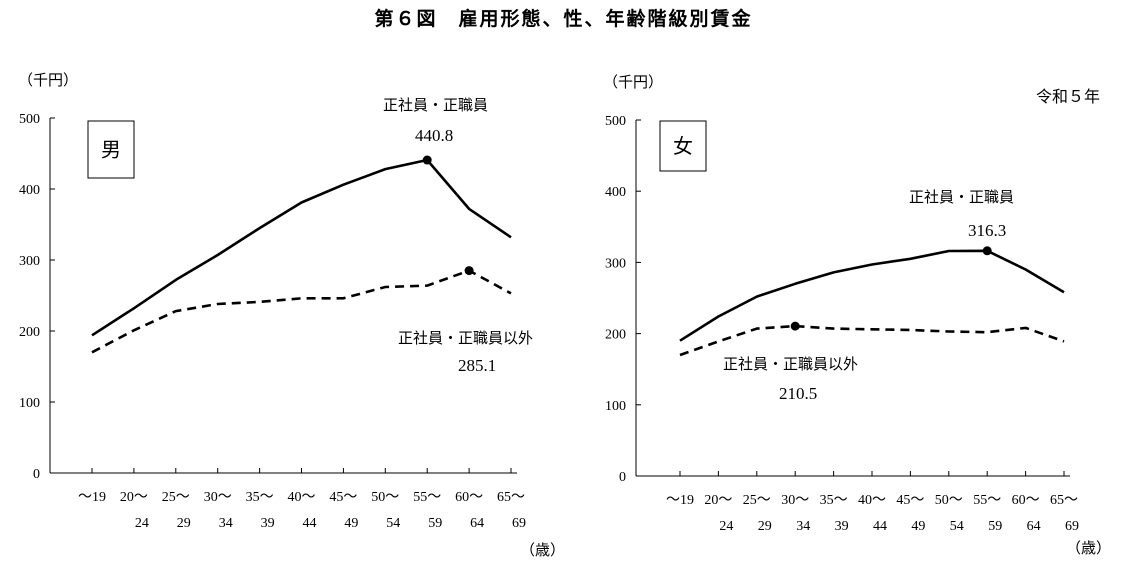 The image size is (1127, 572). I want to click on panel-label: 女, so click(683, 146).